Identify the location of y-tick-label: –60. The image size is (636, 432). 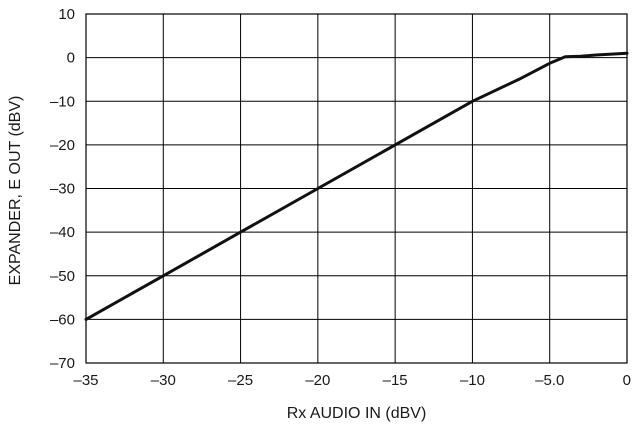
(62, 319).